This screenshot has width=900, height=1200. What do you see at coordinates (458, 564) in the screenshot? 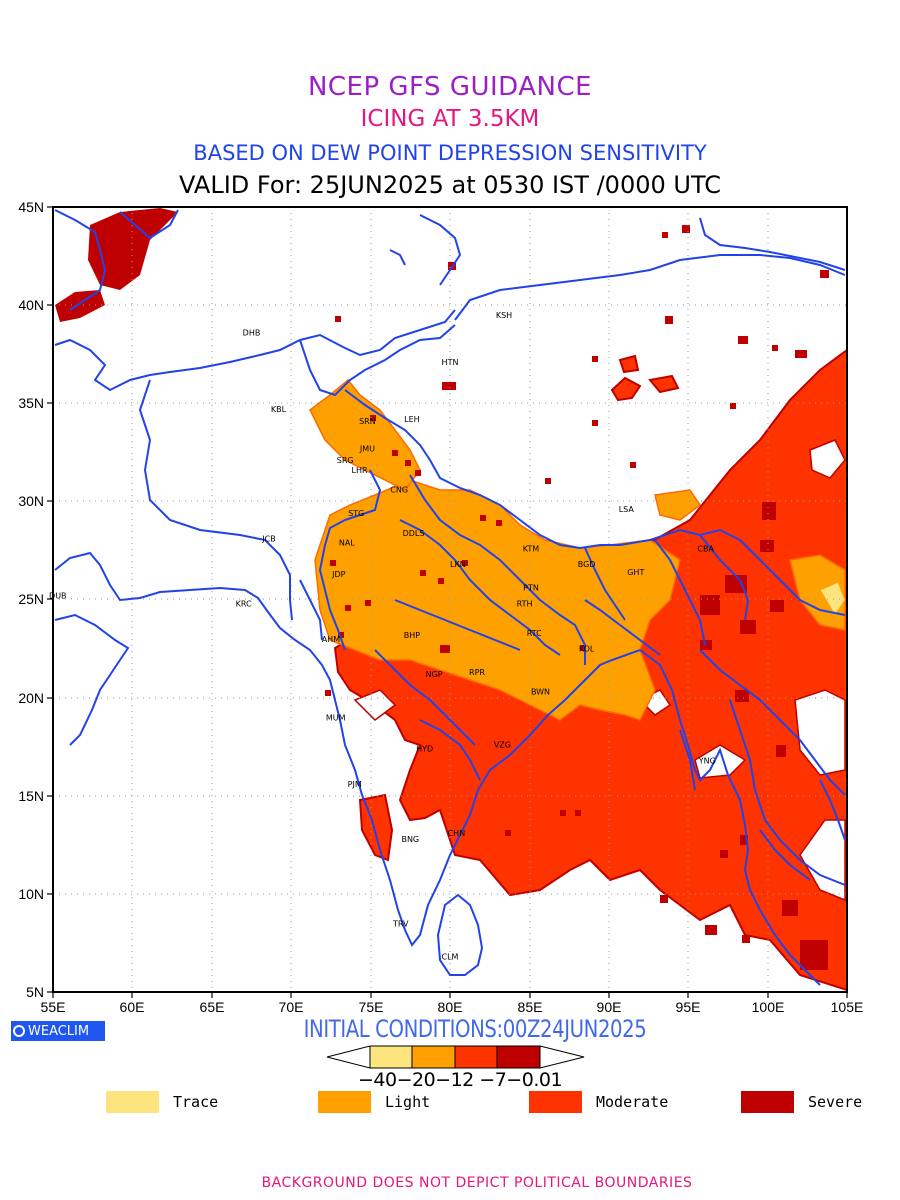
I see `city-label-lkn: LKN` at bounding box center [458, 564].